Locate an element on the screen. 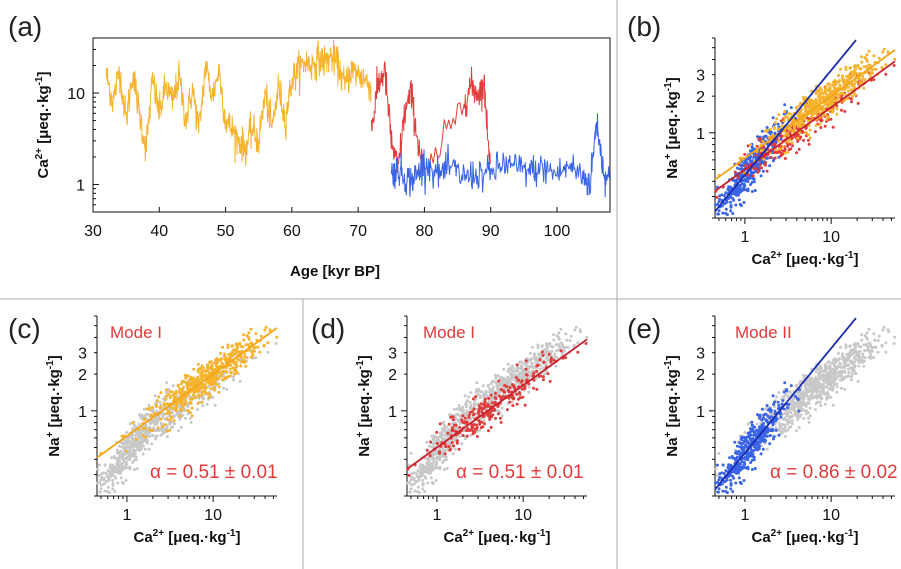  x-tick-label: 50 is located at coordinates (226, 231).